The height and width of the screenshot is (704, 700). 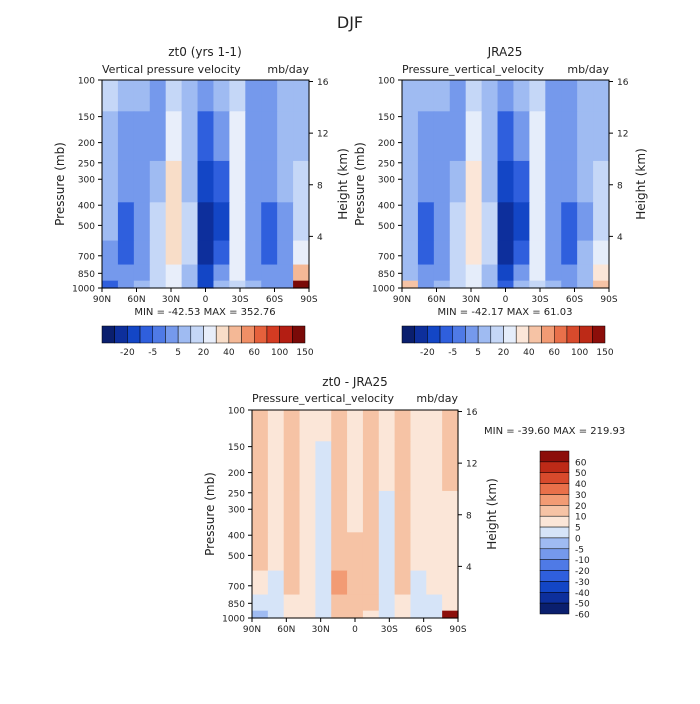 I want to click on panel2-ylabel-right: Height (km), so click(x=641, y=183).